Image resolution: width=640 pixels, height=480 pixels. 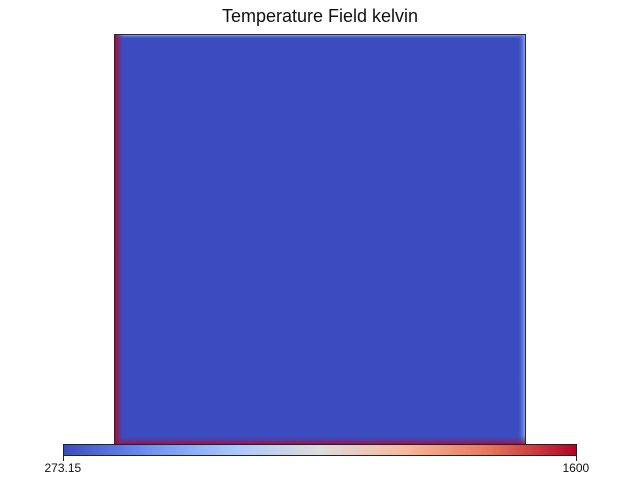 I want to click on colorbar-max-label: 1600, so click(x=576, y=468).